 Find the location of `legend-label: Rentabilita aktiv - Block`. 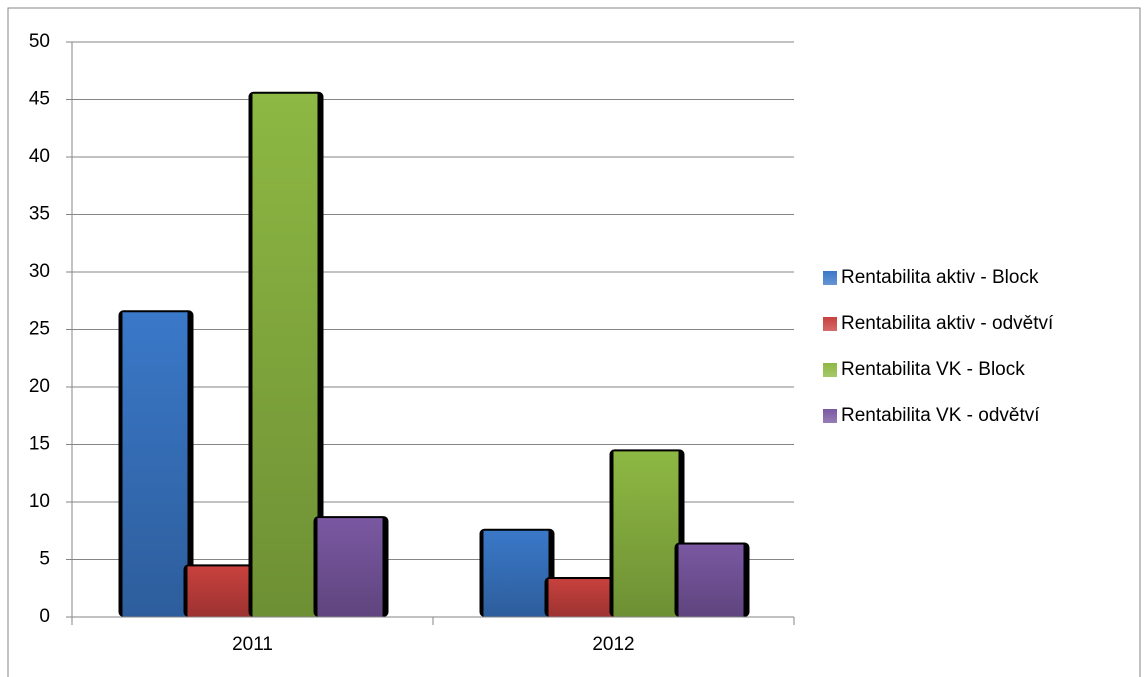

legend-label: Rentabilita aktiv - Block is located at coordinates (940, 277).